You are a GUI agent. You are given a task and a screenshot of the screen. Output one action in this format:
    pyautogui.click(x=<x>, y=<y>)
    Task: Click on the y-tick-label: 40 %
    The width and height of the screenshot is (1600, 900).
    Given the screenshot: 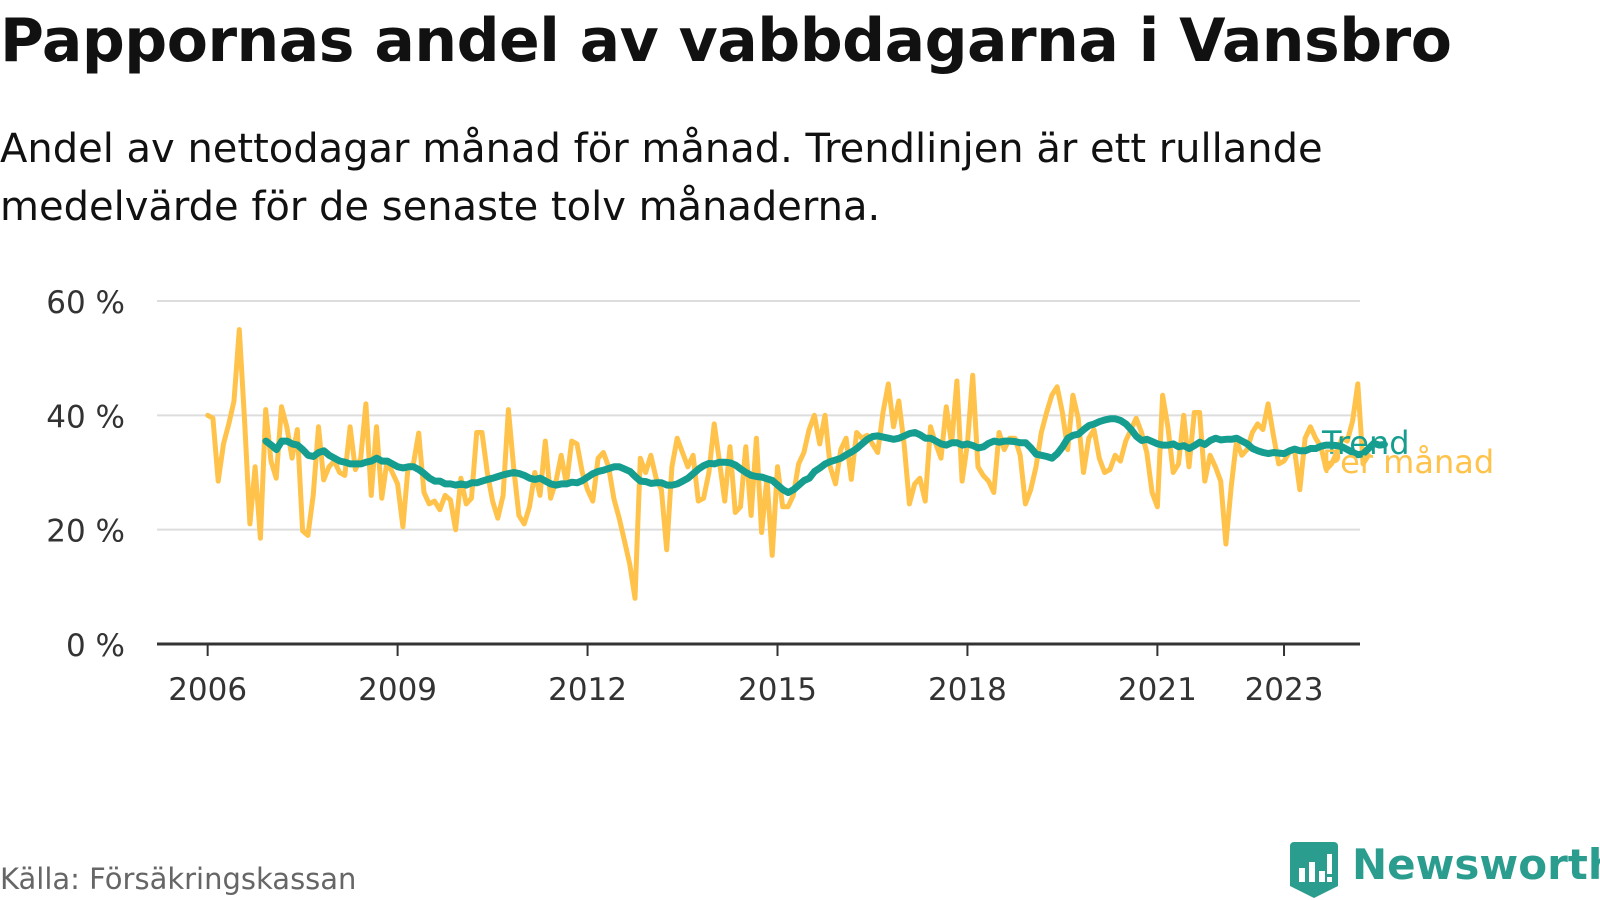 What is the action you would take?
    pyautogui.click(x=85, y=417)
    